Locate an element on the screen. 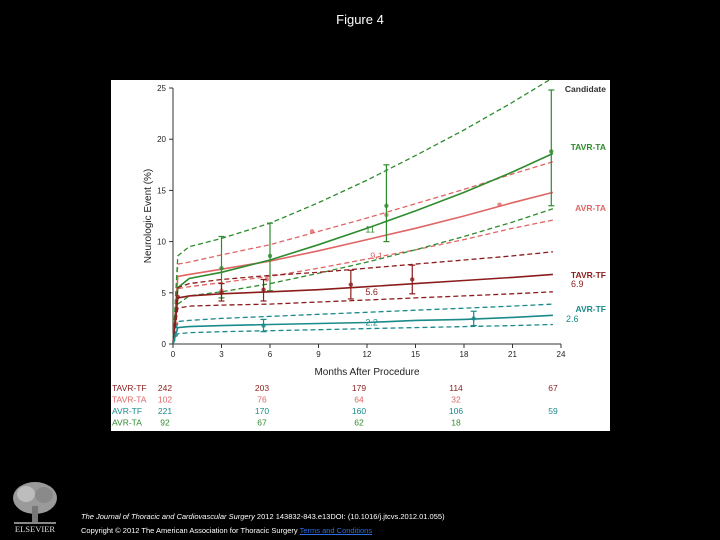  series-value-label: 5.6 is located at coordinates (371, 292).